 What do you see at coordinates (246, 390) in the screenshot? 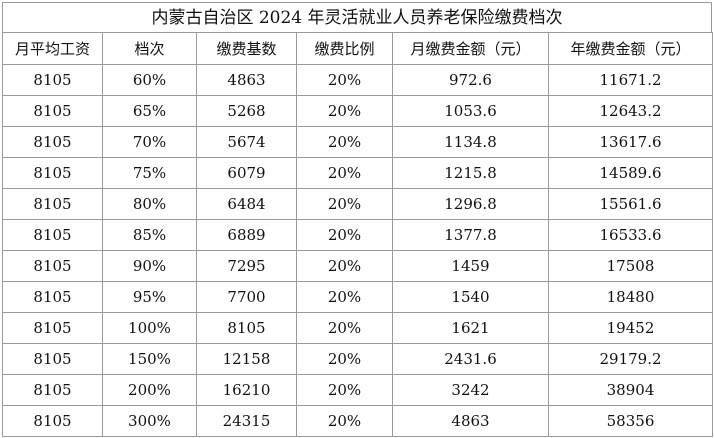
I see `contribution-base-cell: 16210` at bounding box center [246, 390].